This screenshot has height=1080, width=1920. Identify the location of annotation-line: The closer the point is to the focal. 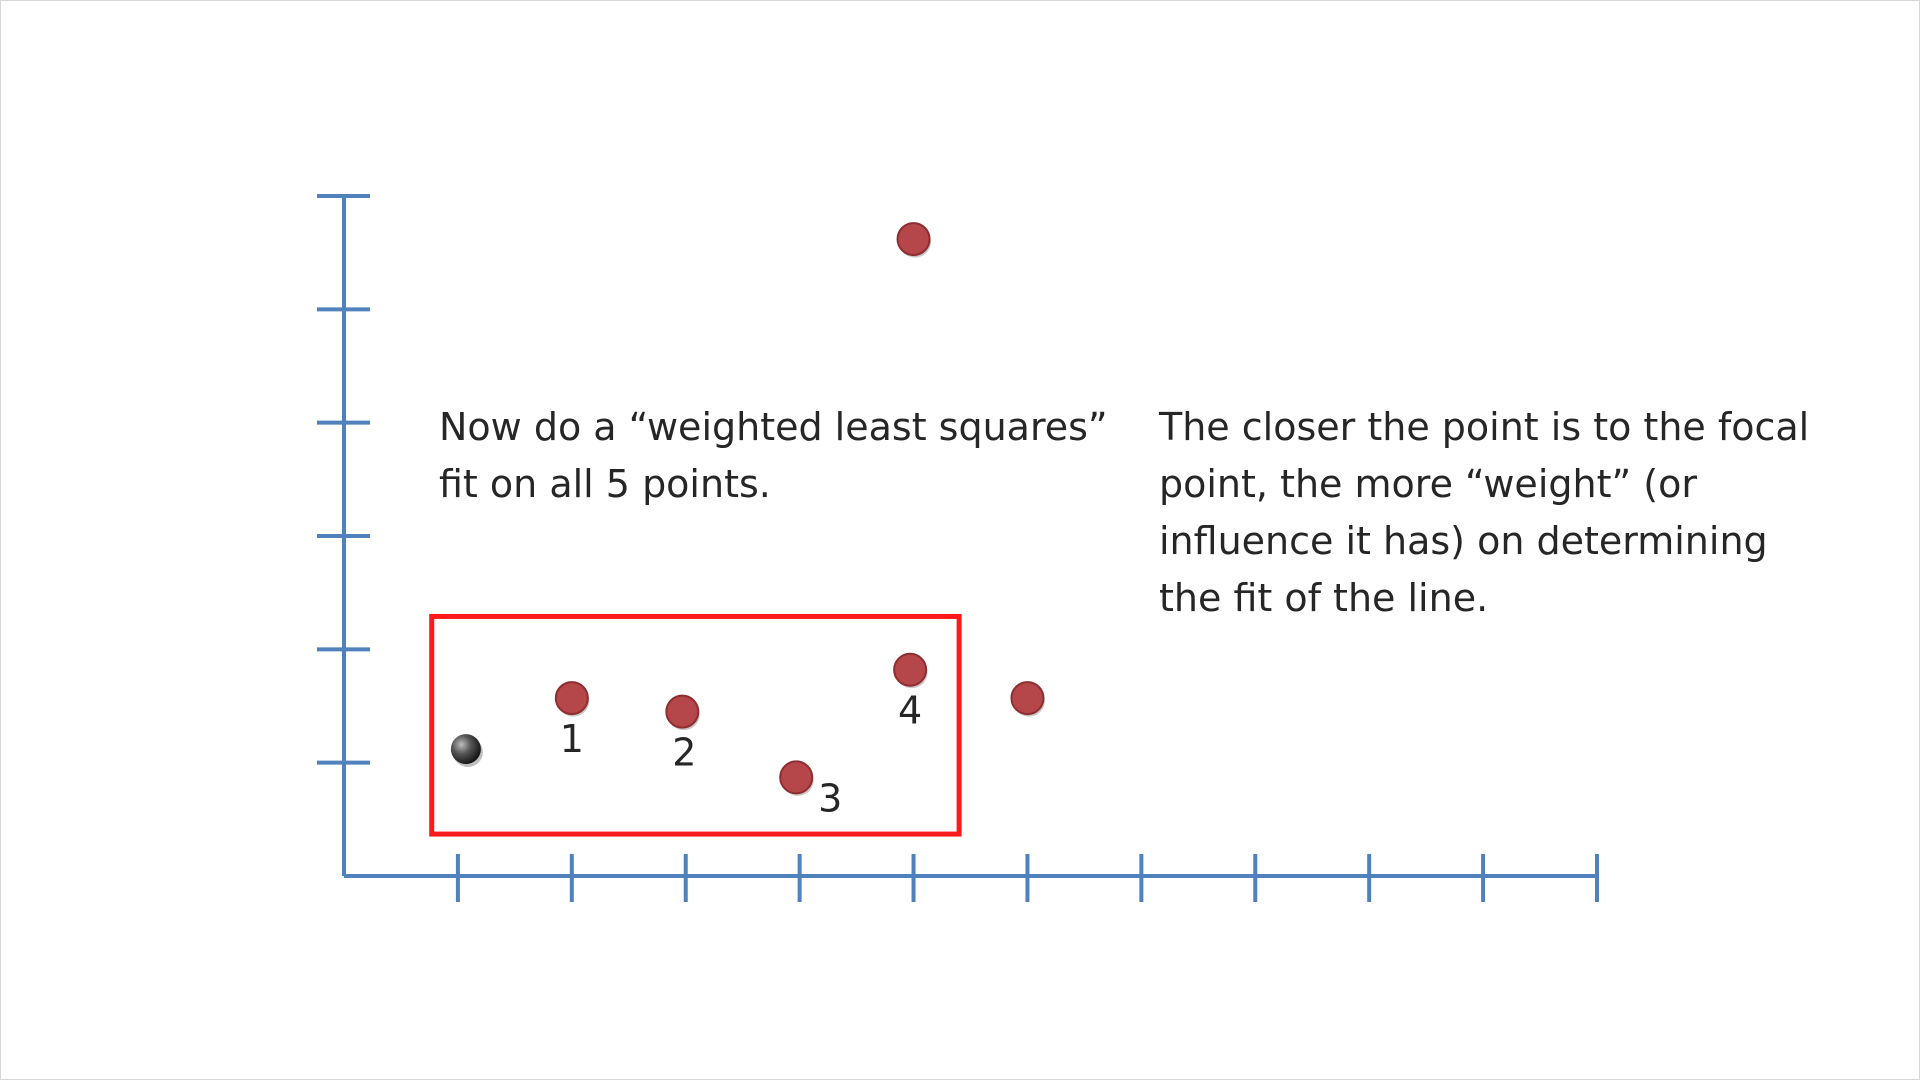
(1484, 427).